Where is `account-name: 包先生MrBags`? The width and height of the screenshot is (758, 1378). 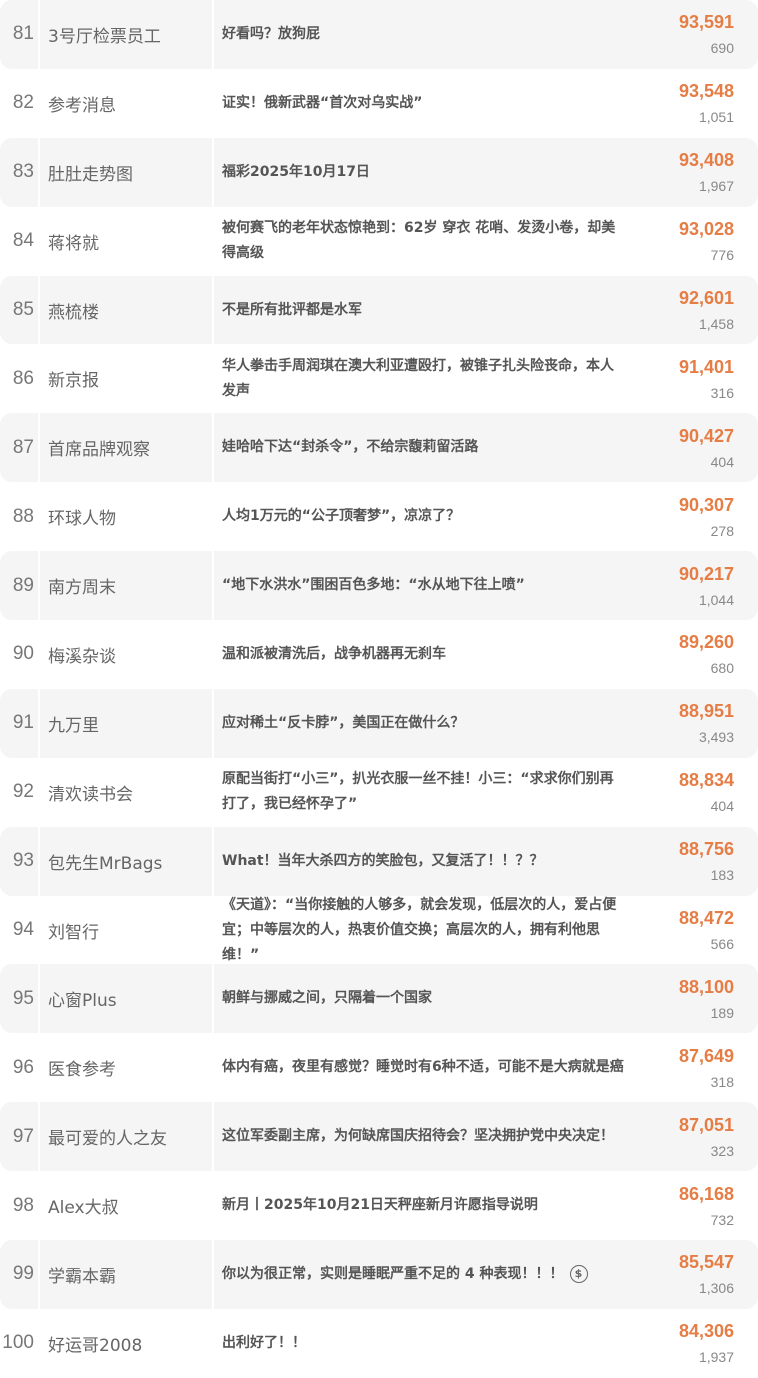
account-name: 包先生MrBags is located at coordinates (125, 861).